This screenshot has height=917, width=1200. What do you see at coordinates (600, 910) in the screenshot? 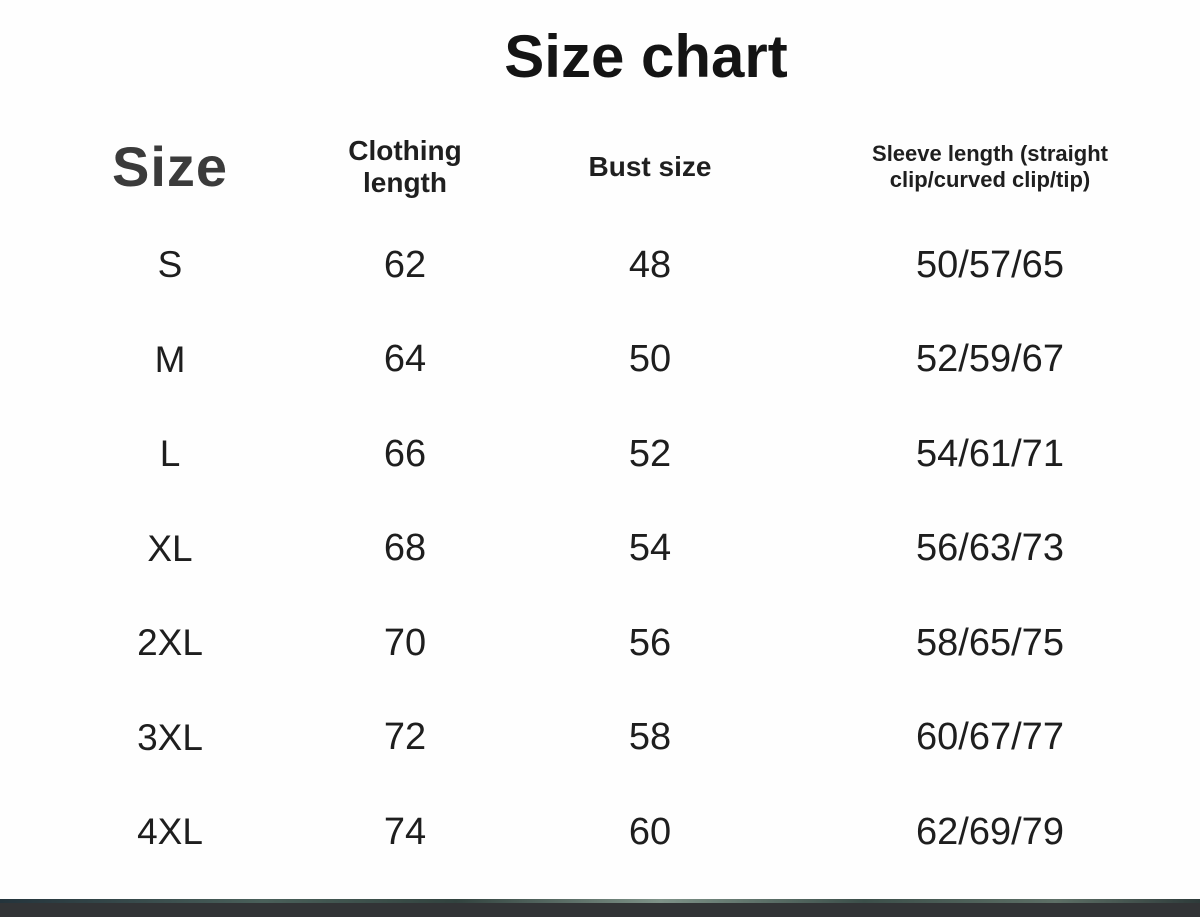
I see `bottom-bar` at bounding box center [600, 910].